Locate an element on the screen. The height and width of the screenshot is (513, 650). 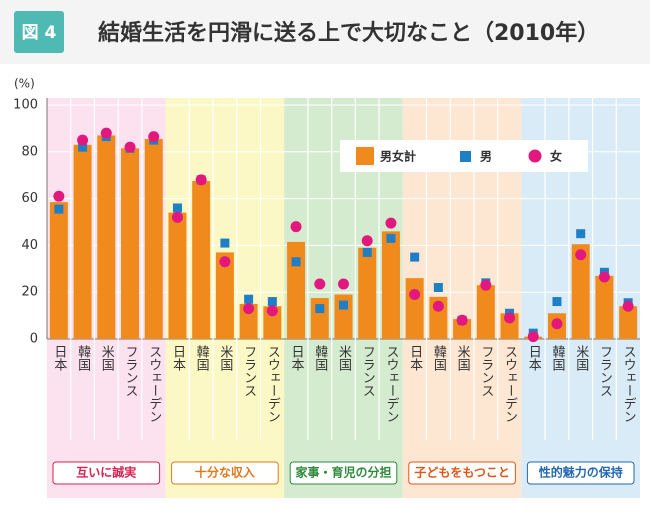
group-label: 性的魅力の保持 is located at coordinates (580, 472).